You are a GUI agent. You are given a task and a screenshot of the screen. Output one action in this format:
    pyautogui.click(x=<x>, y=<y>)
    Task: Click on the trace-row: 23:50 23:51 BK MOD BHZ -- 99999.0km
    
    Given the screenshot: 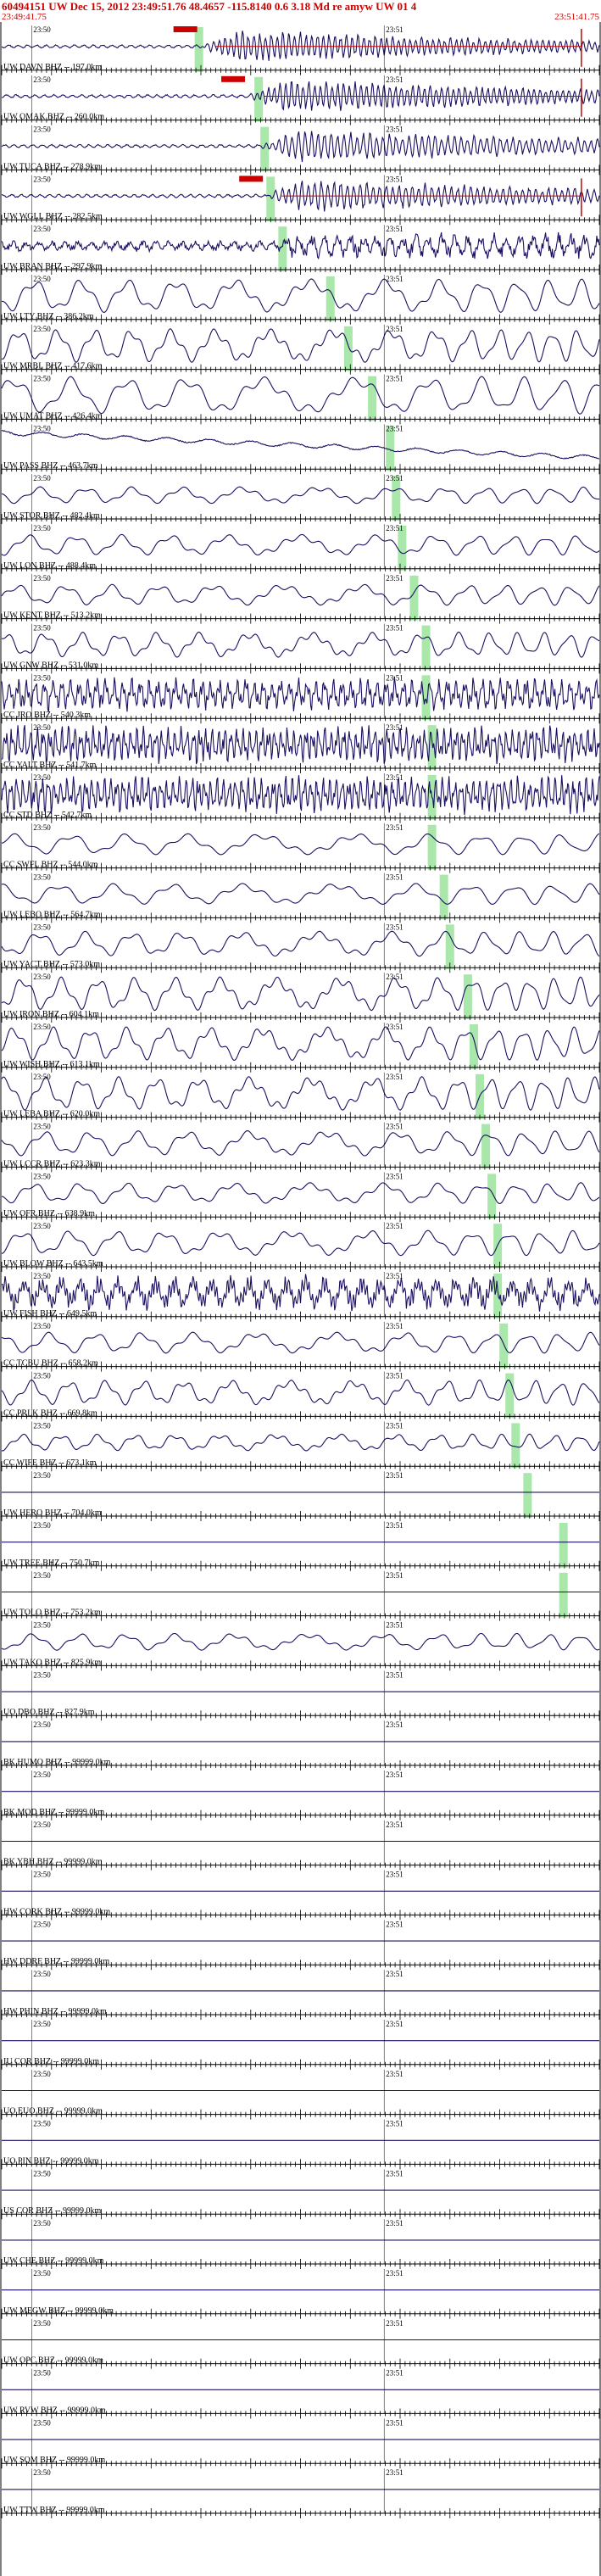 What is the action you would take?
    pyautogui.click(x=300, y=1795)
    